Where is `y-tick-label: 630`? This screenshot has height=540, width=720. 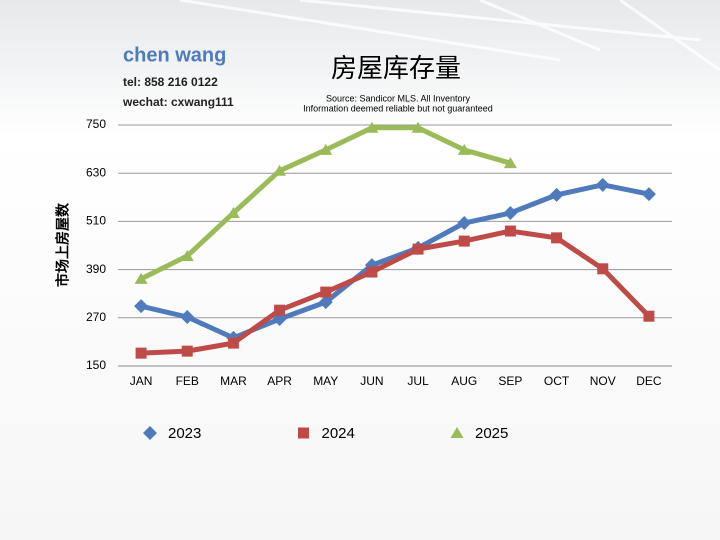 y-tick-label: 630 is located at coordinates (96, 172).